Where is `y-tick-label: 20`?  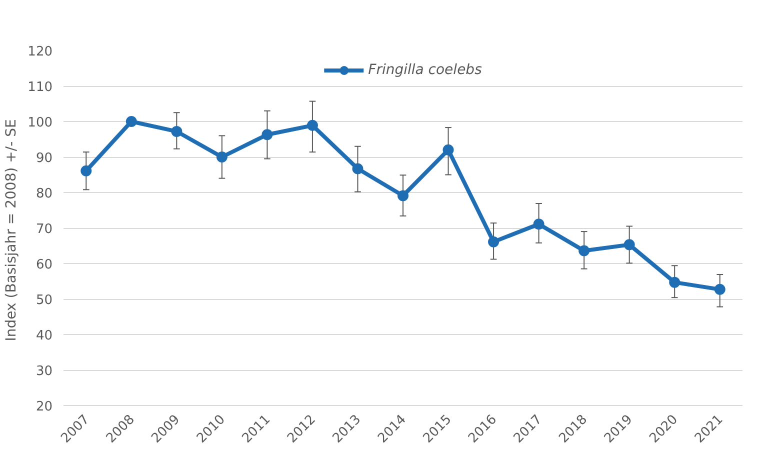
y-tick-label: 20 is located at coordinates (44, 407).